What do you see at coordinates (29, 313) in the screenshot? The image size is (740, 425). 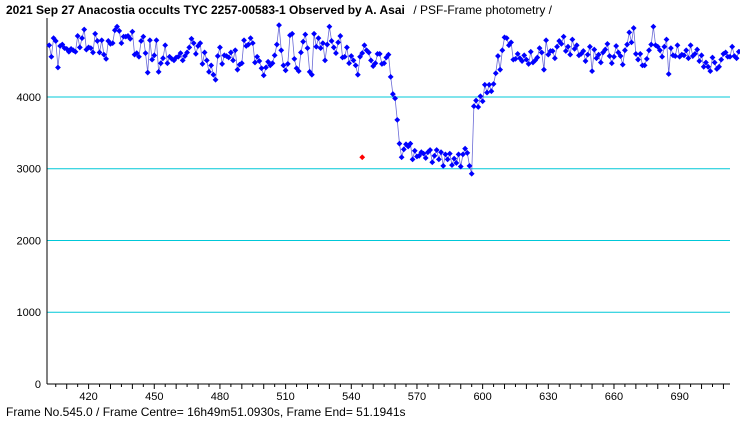 I see `y-tick-label: 1000` at bounding box center [29, 313].